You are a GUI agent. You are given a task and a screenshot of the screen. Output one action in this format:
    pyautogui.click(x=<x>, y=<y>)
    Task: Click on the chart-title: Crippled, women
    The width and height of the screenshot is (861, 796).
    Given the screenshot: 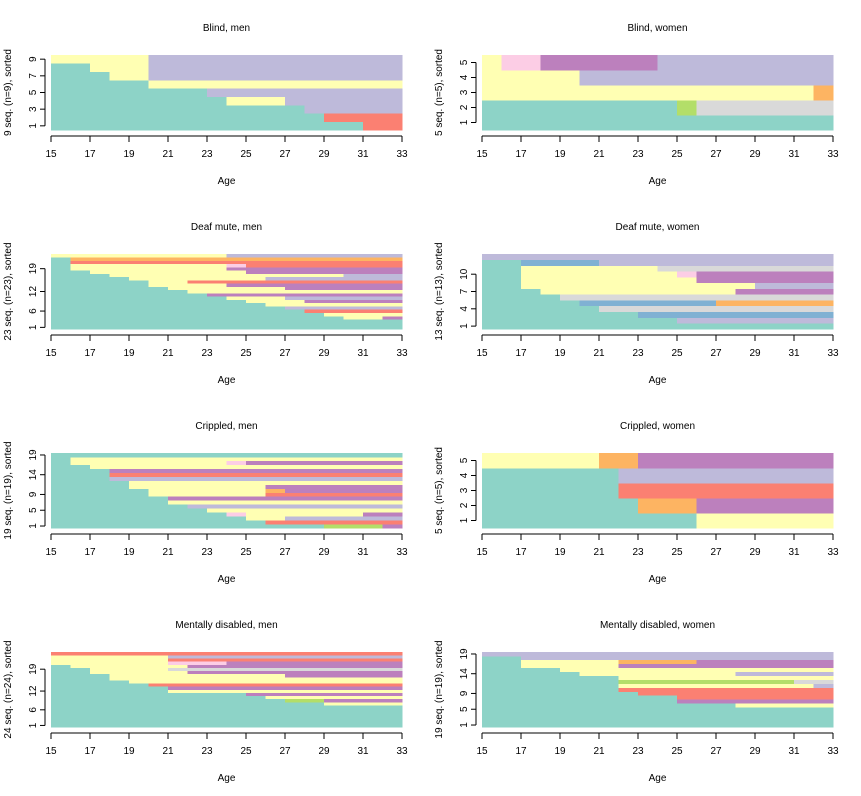 What is the action you would take?
    pyautogui.click(x=657, y=426)
    